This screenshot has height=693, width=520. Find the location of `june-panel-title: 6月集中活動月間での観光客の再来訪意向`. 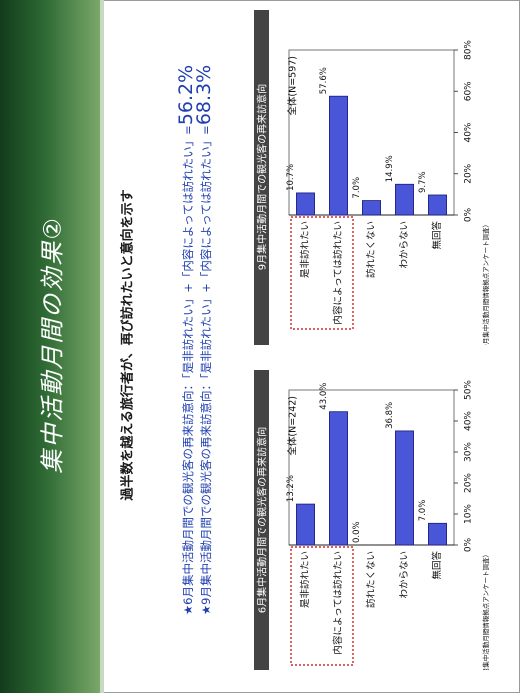

june-panel-title: 6月集中活動月間での観光客の再来訪意向 is located at coordinates (263, 520).